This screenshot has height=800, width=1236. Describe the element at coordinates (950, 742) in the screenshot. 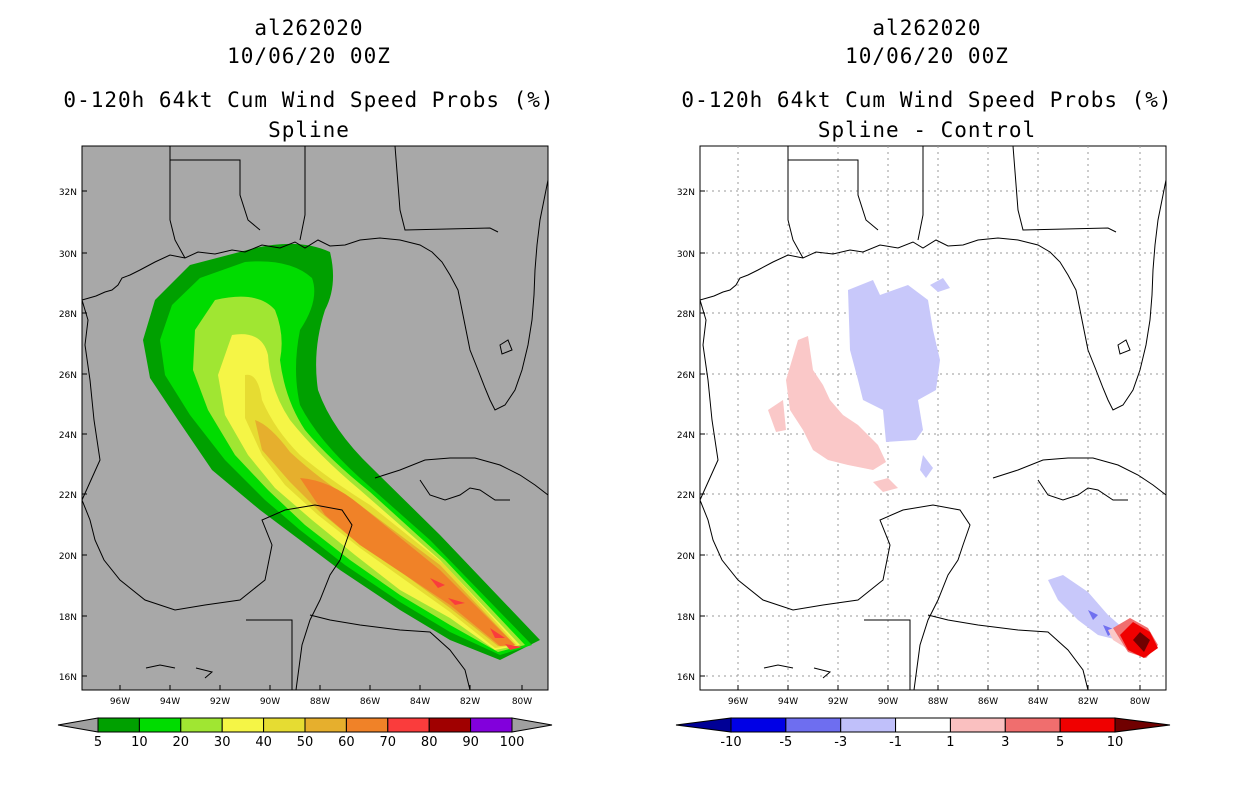

I see `colorbar-label: 1` at that location.